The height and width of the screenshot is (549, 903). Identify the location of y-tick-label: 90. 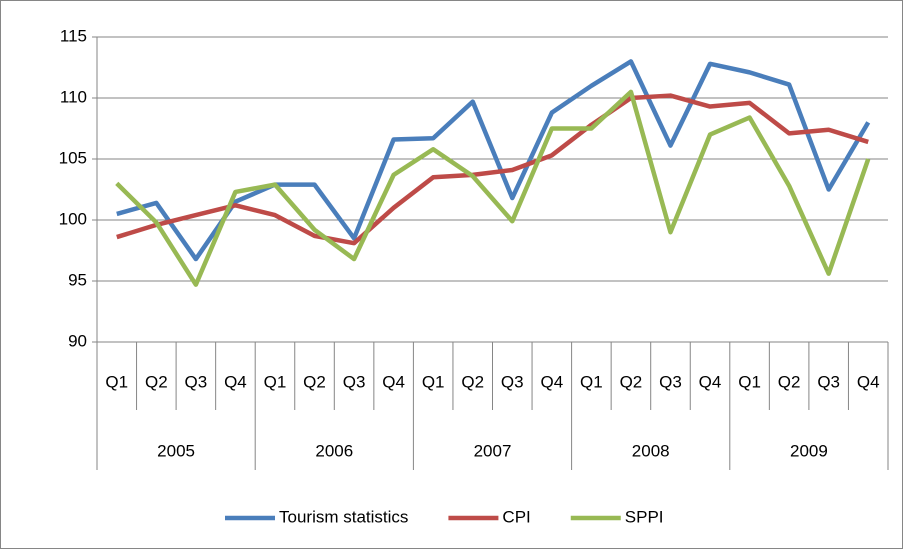
(77, 340).